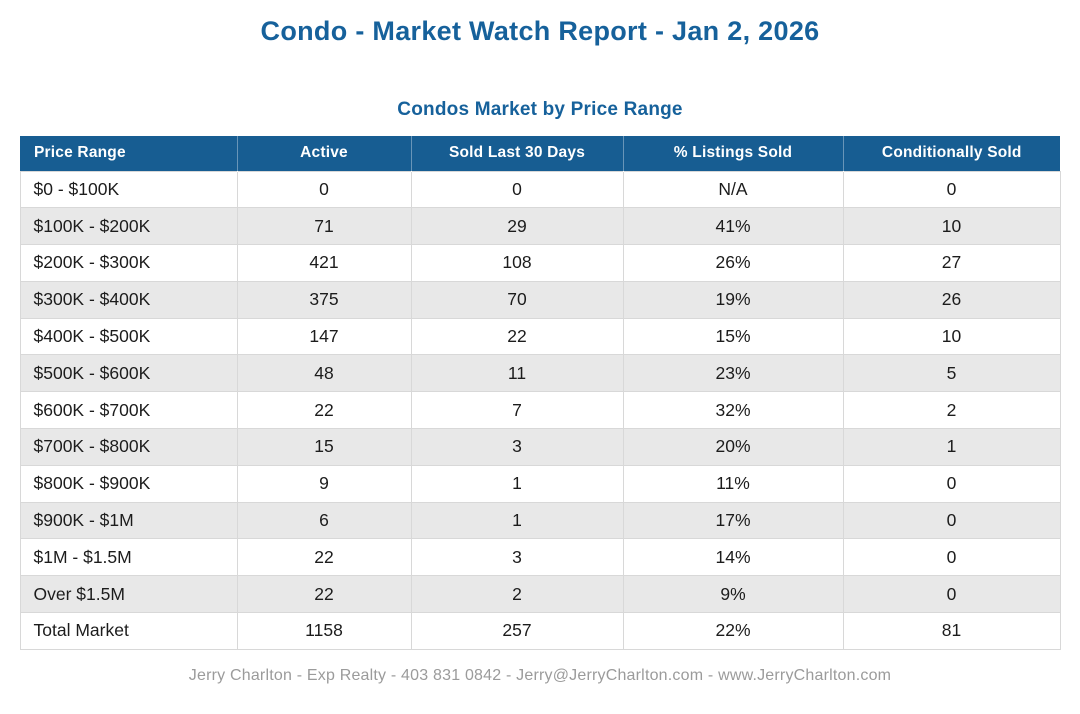 The image size is (1080, 714). Describe the element at coordinates (733, 299) in the screenshot. I see `table-cell: 19%` at that location.